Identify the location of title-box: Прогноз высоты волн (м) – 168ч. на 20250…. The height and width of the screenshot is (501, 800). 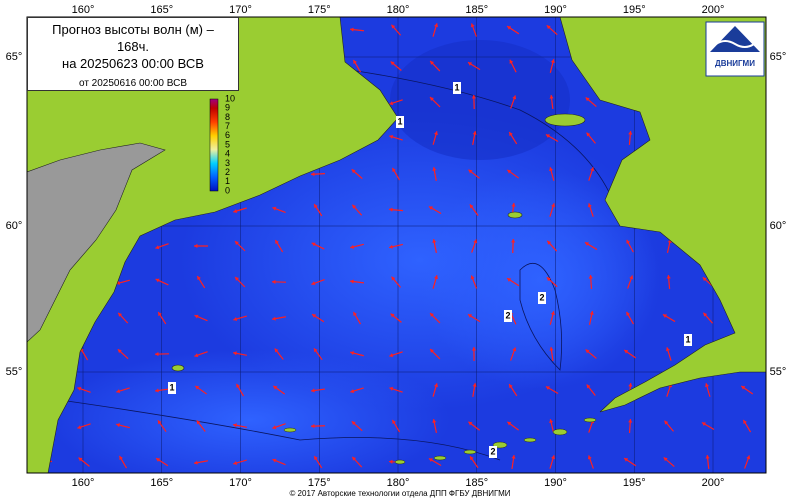
(133, 54).